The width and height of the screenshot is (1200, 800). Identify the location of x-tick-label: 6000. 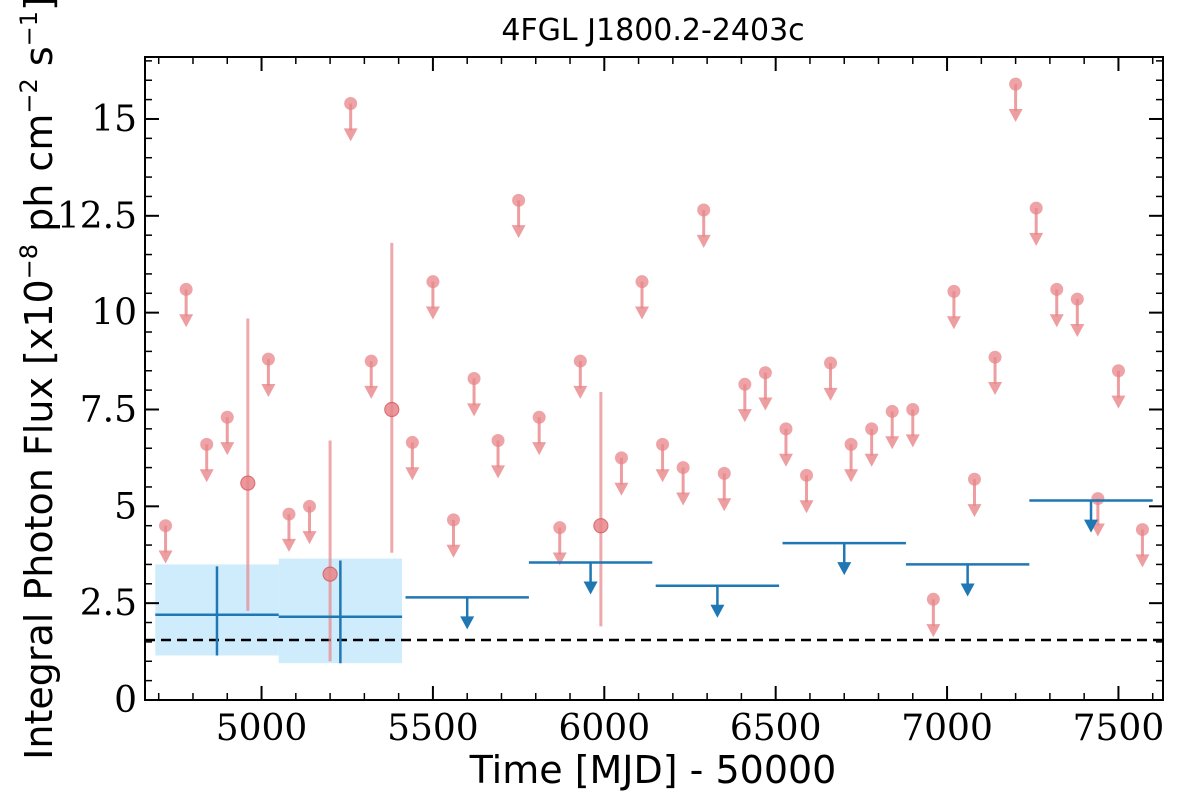
(604, 728).